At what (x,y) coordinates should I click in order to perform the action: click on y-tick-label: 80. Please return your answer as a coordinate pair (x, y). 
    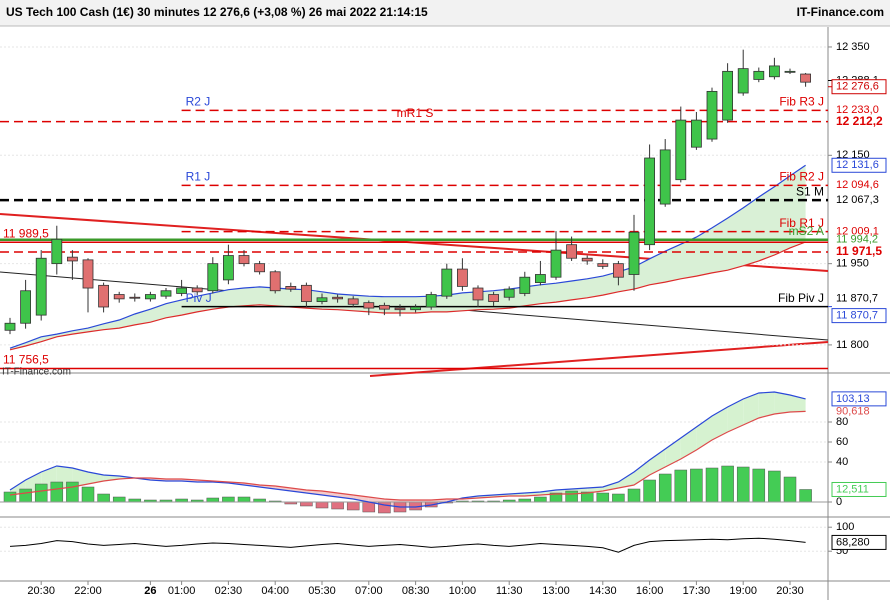
    Looking at the image, I should click on (842, 422).